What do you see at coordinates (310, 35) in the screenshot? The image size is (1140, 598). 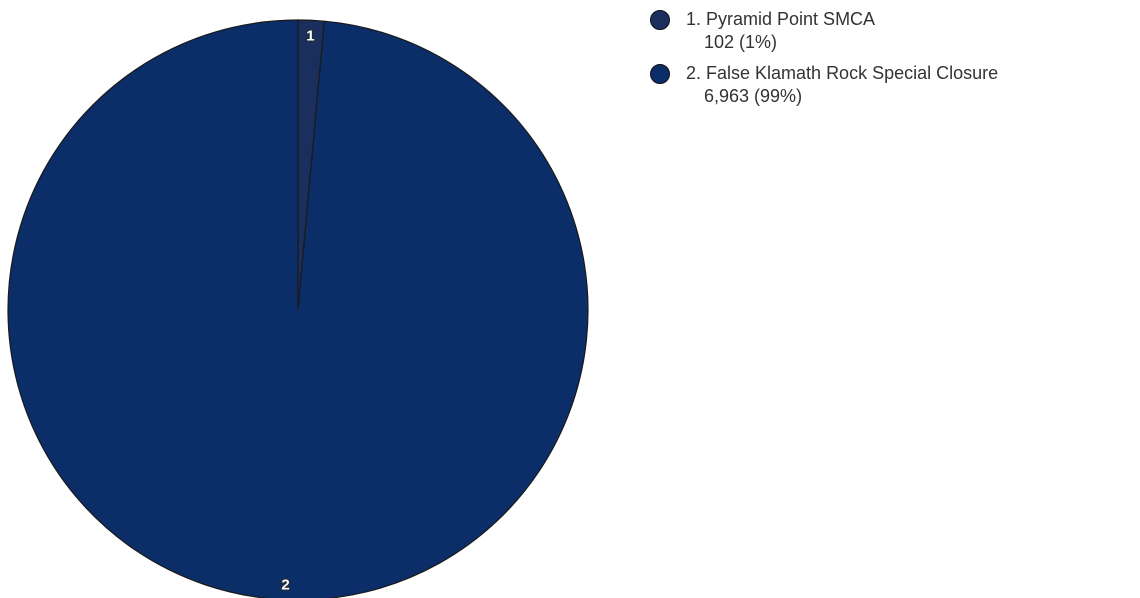 I see `pie-slice-label-1: 1` at bounding box center [310, 35].